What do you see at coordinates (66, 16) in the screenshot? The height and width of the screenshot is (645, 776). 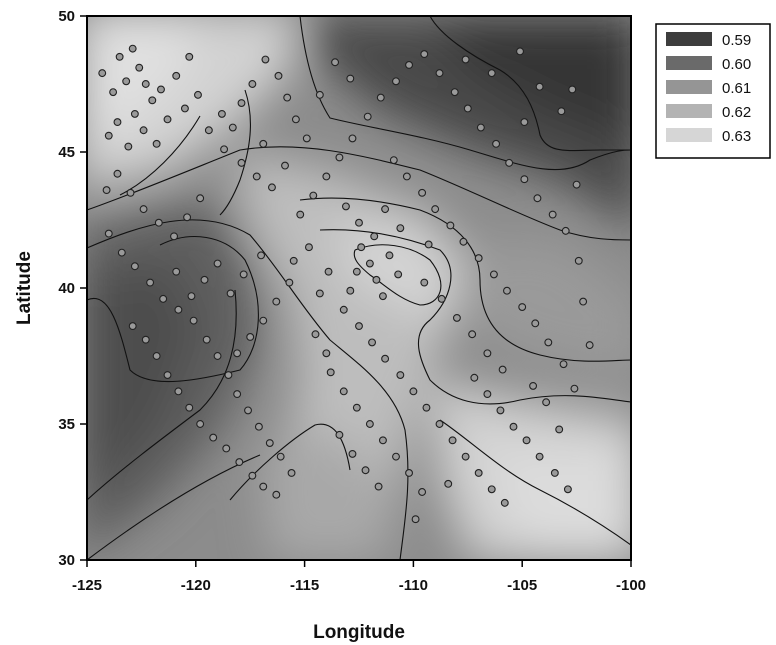 I see `y-tick-label: 50` at bounding box center [66, 16].